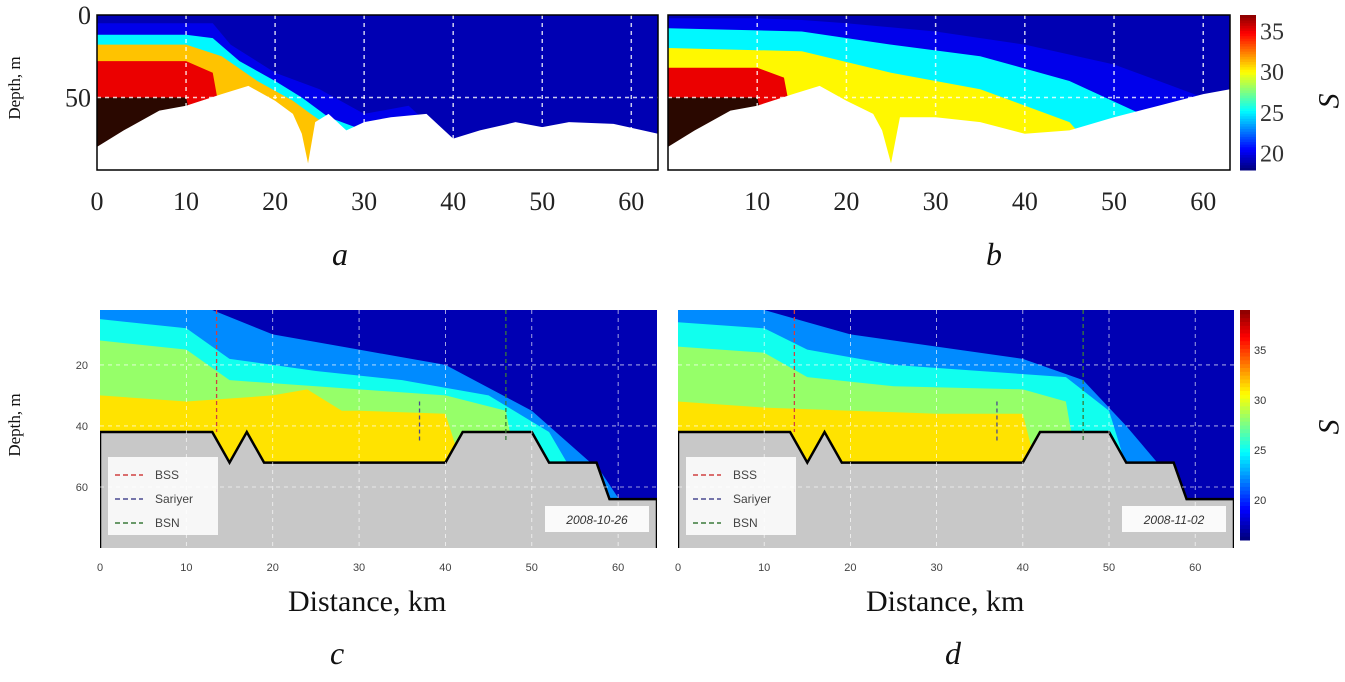 This screenshot has width=1345, height=682. Describe the element at coordinates (82, 427) in the screenshot. I see `y-tick-label: 40` at that location.